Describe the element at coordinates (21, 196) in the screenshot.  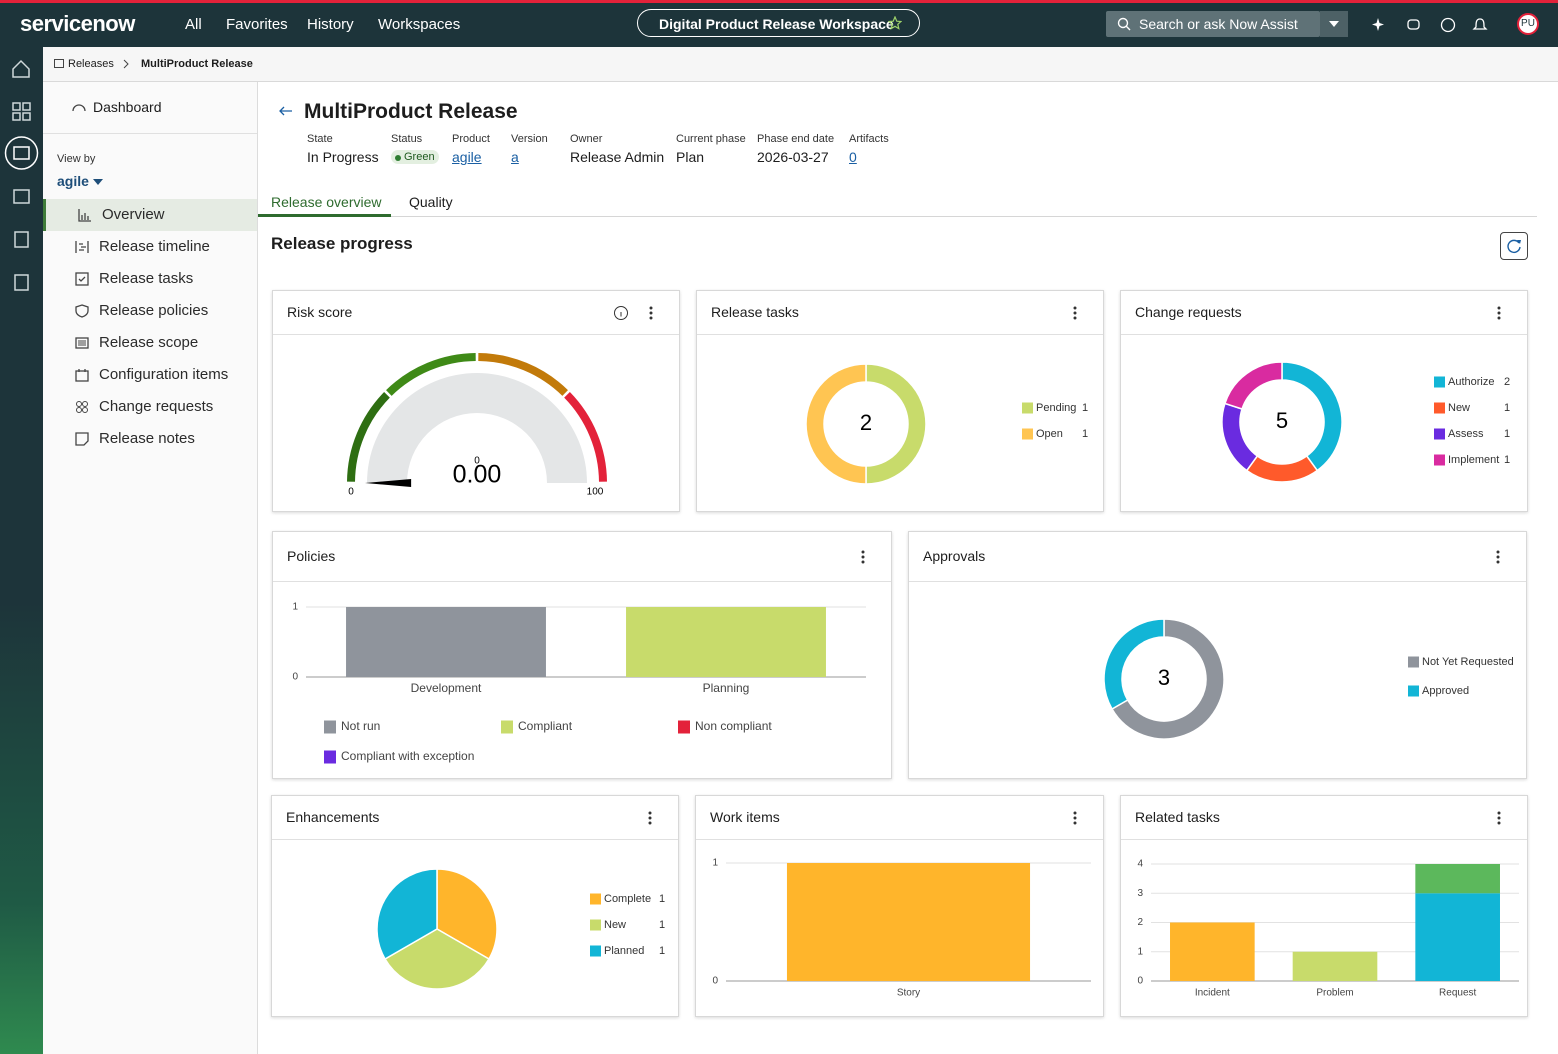
I see `calendar-icon` at that location.